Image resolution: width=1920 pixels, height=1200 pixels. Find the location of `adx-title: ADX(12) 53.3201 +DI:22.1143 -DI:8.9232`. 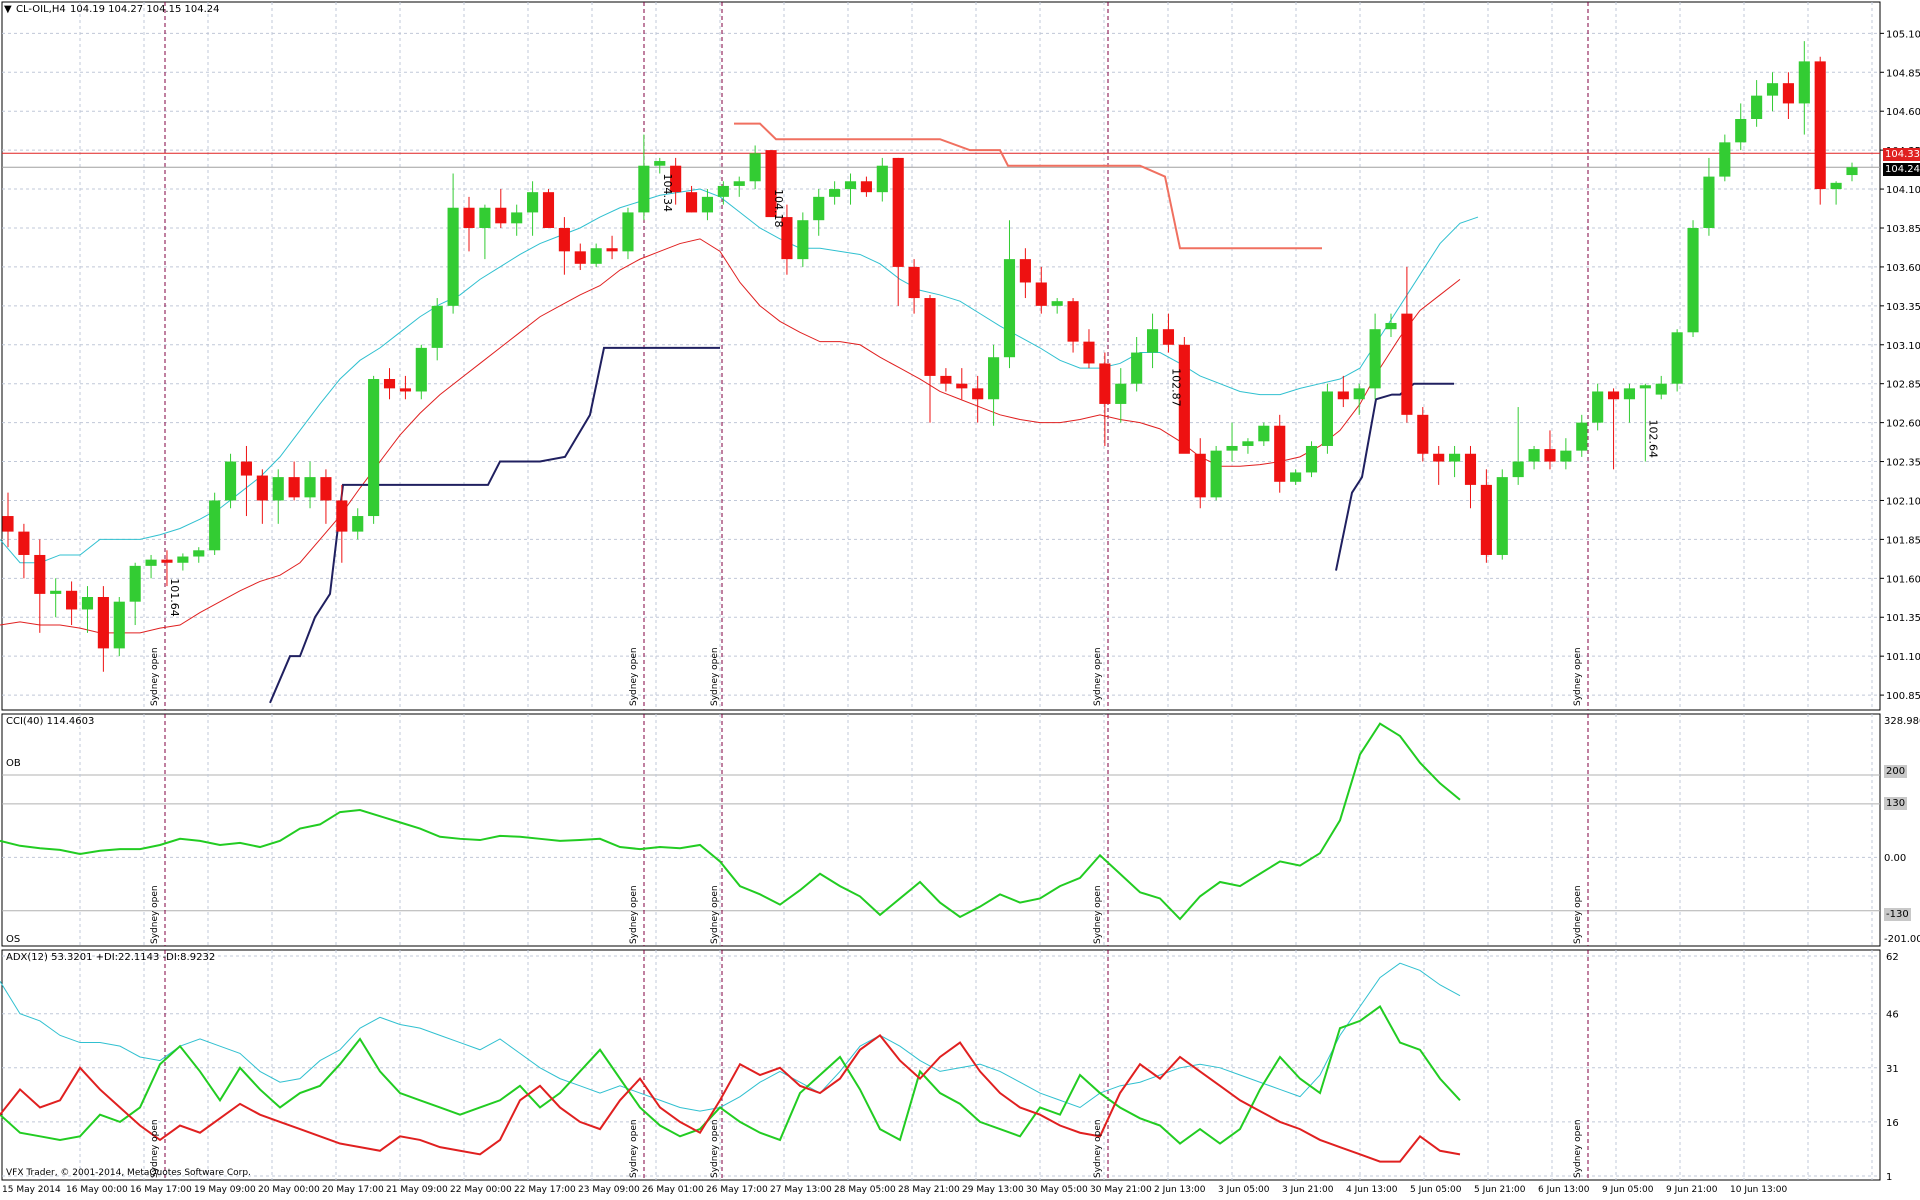

adx-title: ADX(12) 53.3201 +DI:22.1143 -DI:8.9232 is located at coordinates (111, 957).